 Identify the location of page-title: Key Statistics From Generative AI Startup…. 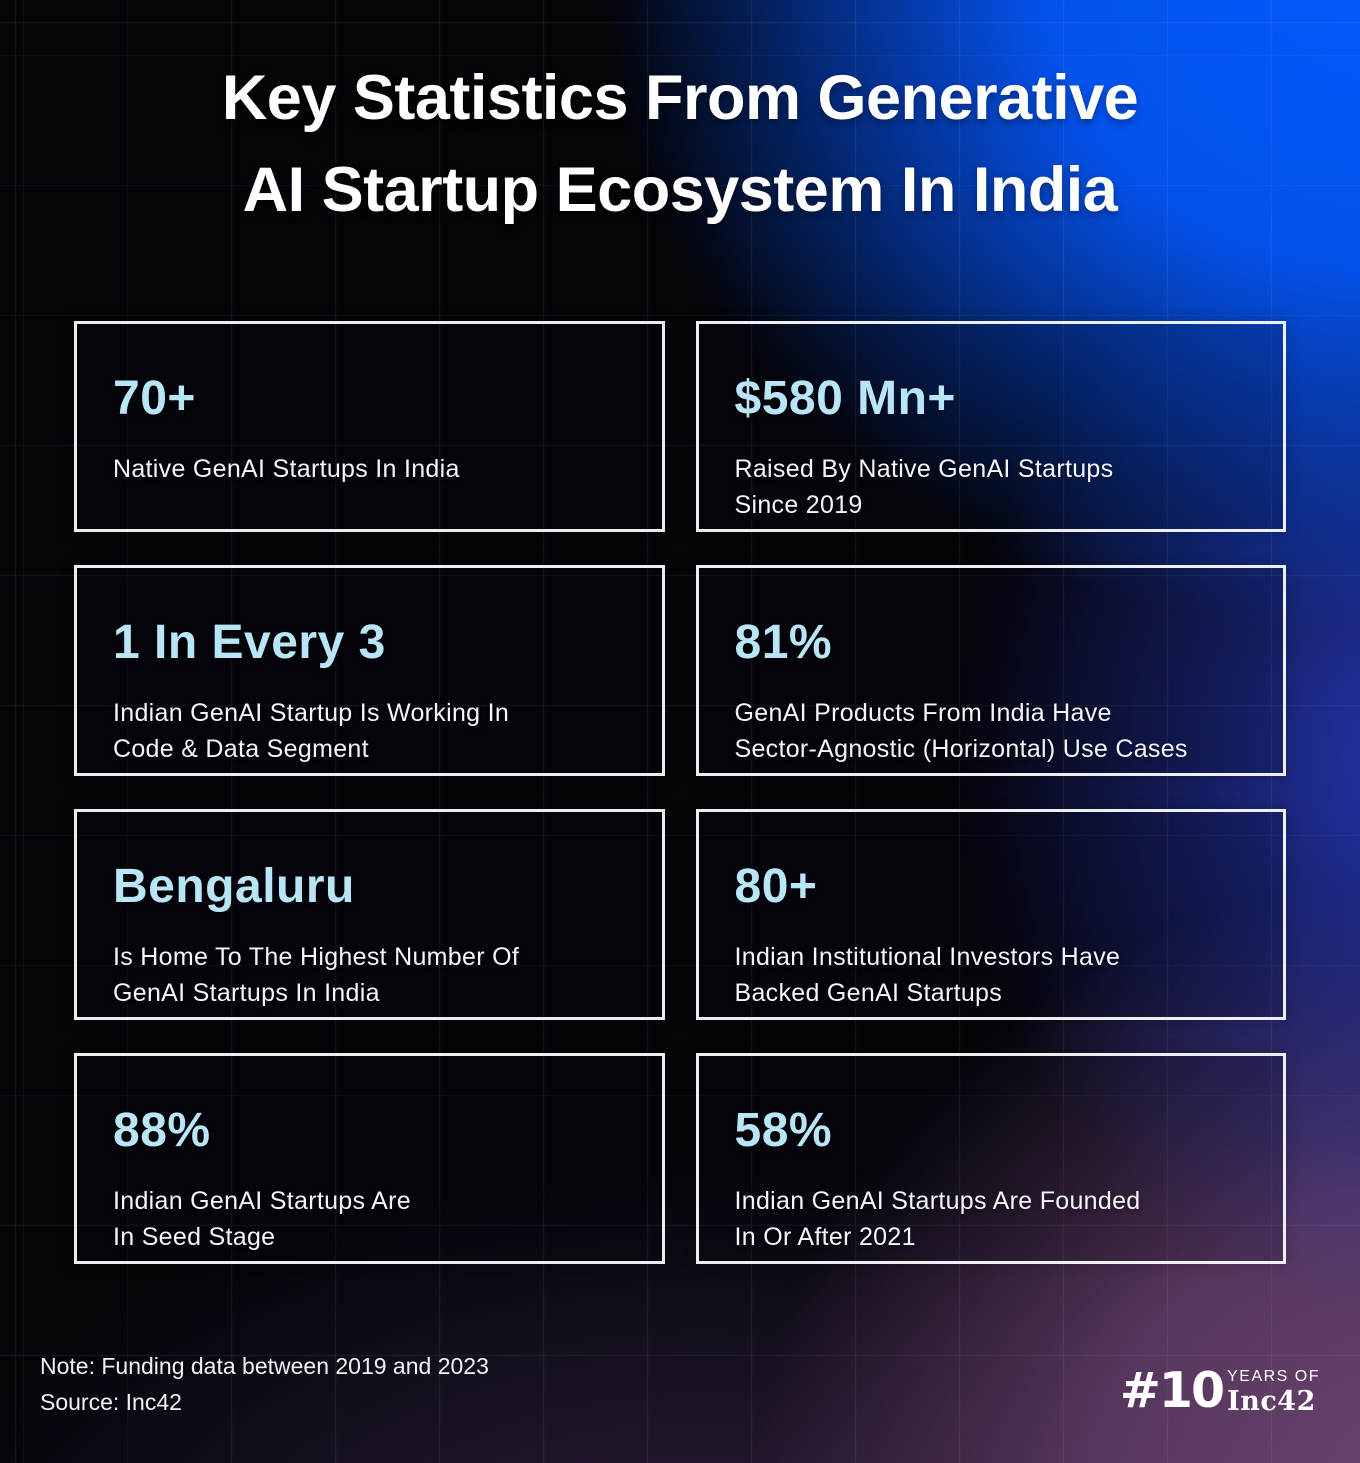
(680, 144).